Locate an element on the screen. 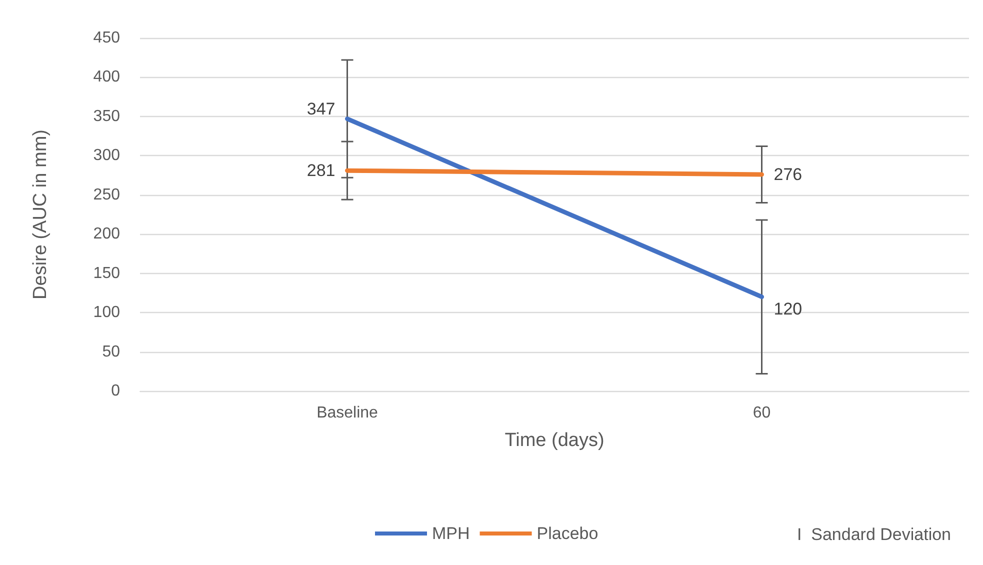 This screenshot has width=983, height=565. y-tick-label: 400 is located at coordinates (106, 77).